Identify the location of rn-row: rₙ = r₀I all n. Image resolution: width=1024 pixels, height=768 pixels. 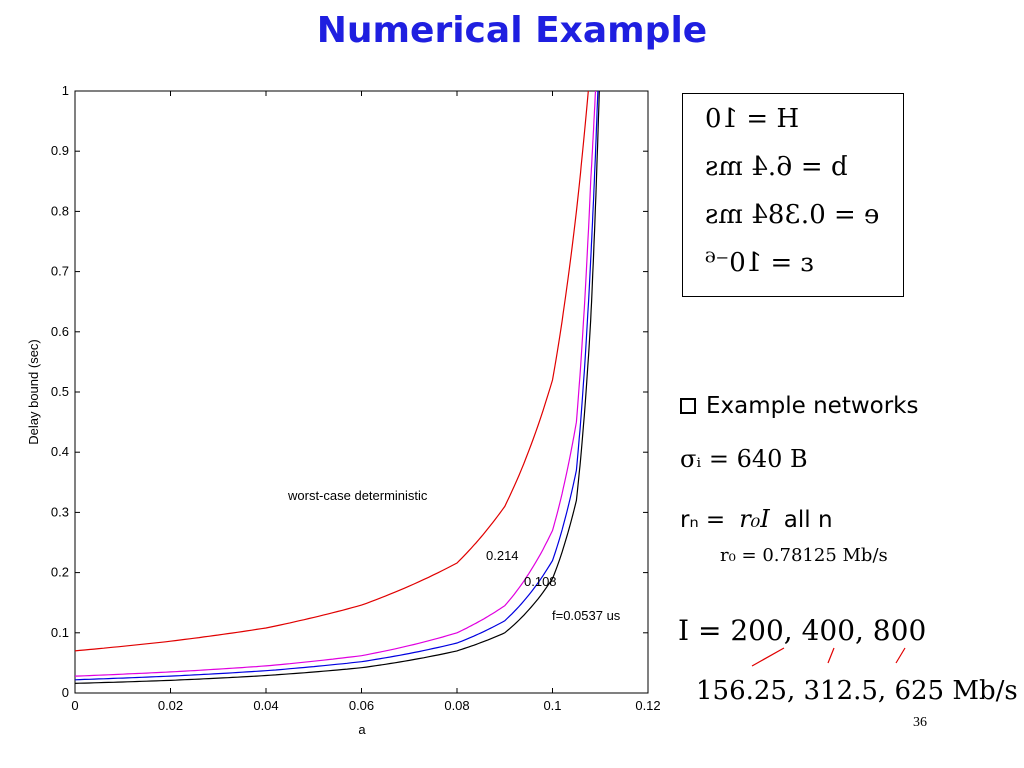
(756, 519).